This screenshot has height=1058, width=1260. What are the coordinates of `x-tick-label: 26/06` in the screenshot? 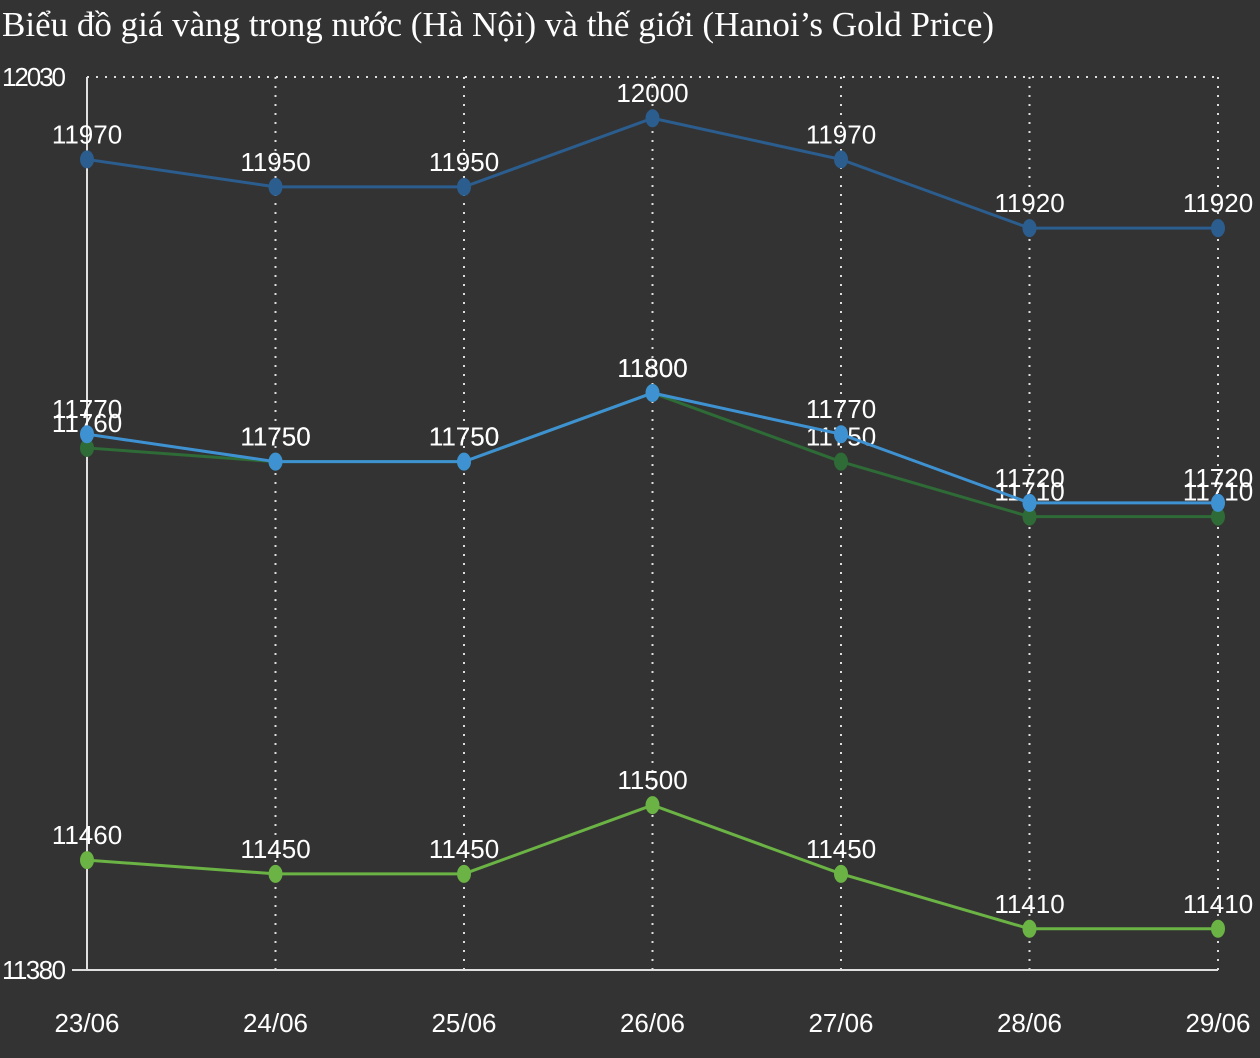 It's located at (652, 1023).